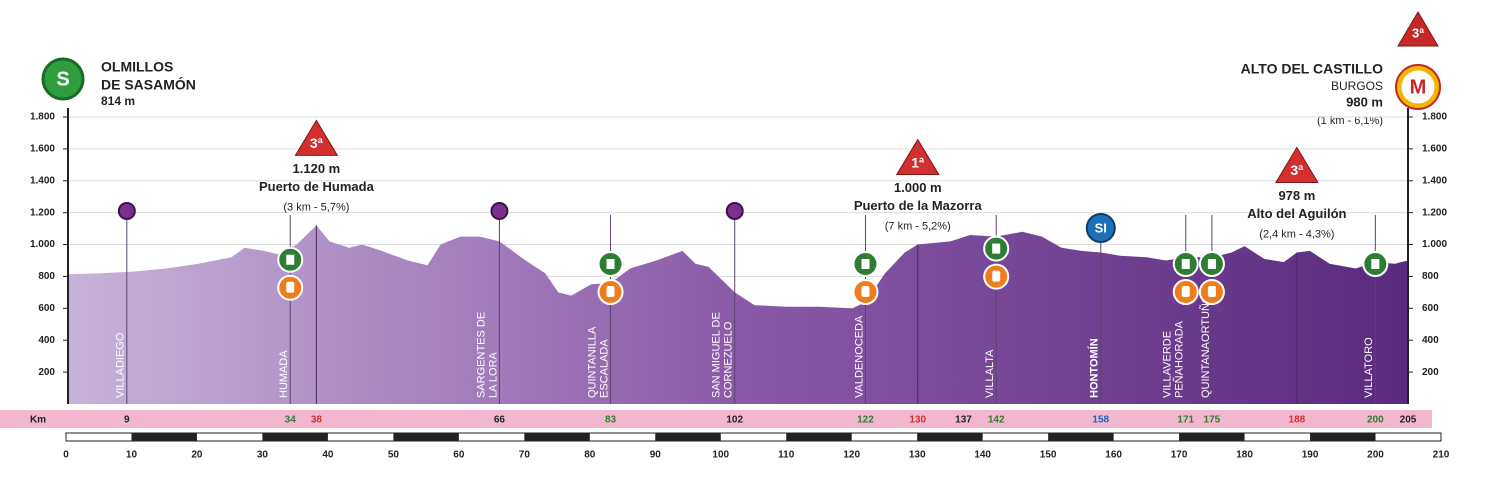 This screenshot has width=1488, height=486. I want to click on finish-category: 3ª, so click(1418, 32).